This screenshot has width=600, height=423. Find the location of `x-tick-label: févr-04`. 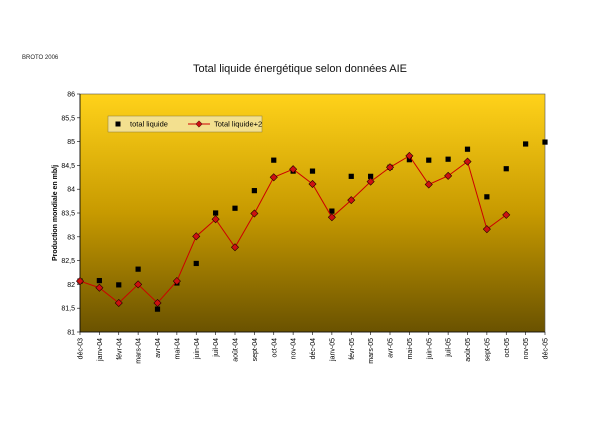

x-tick-label: févr-04 is located at coordinates (119, 349).